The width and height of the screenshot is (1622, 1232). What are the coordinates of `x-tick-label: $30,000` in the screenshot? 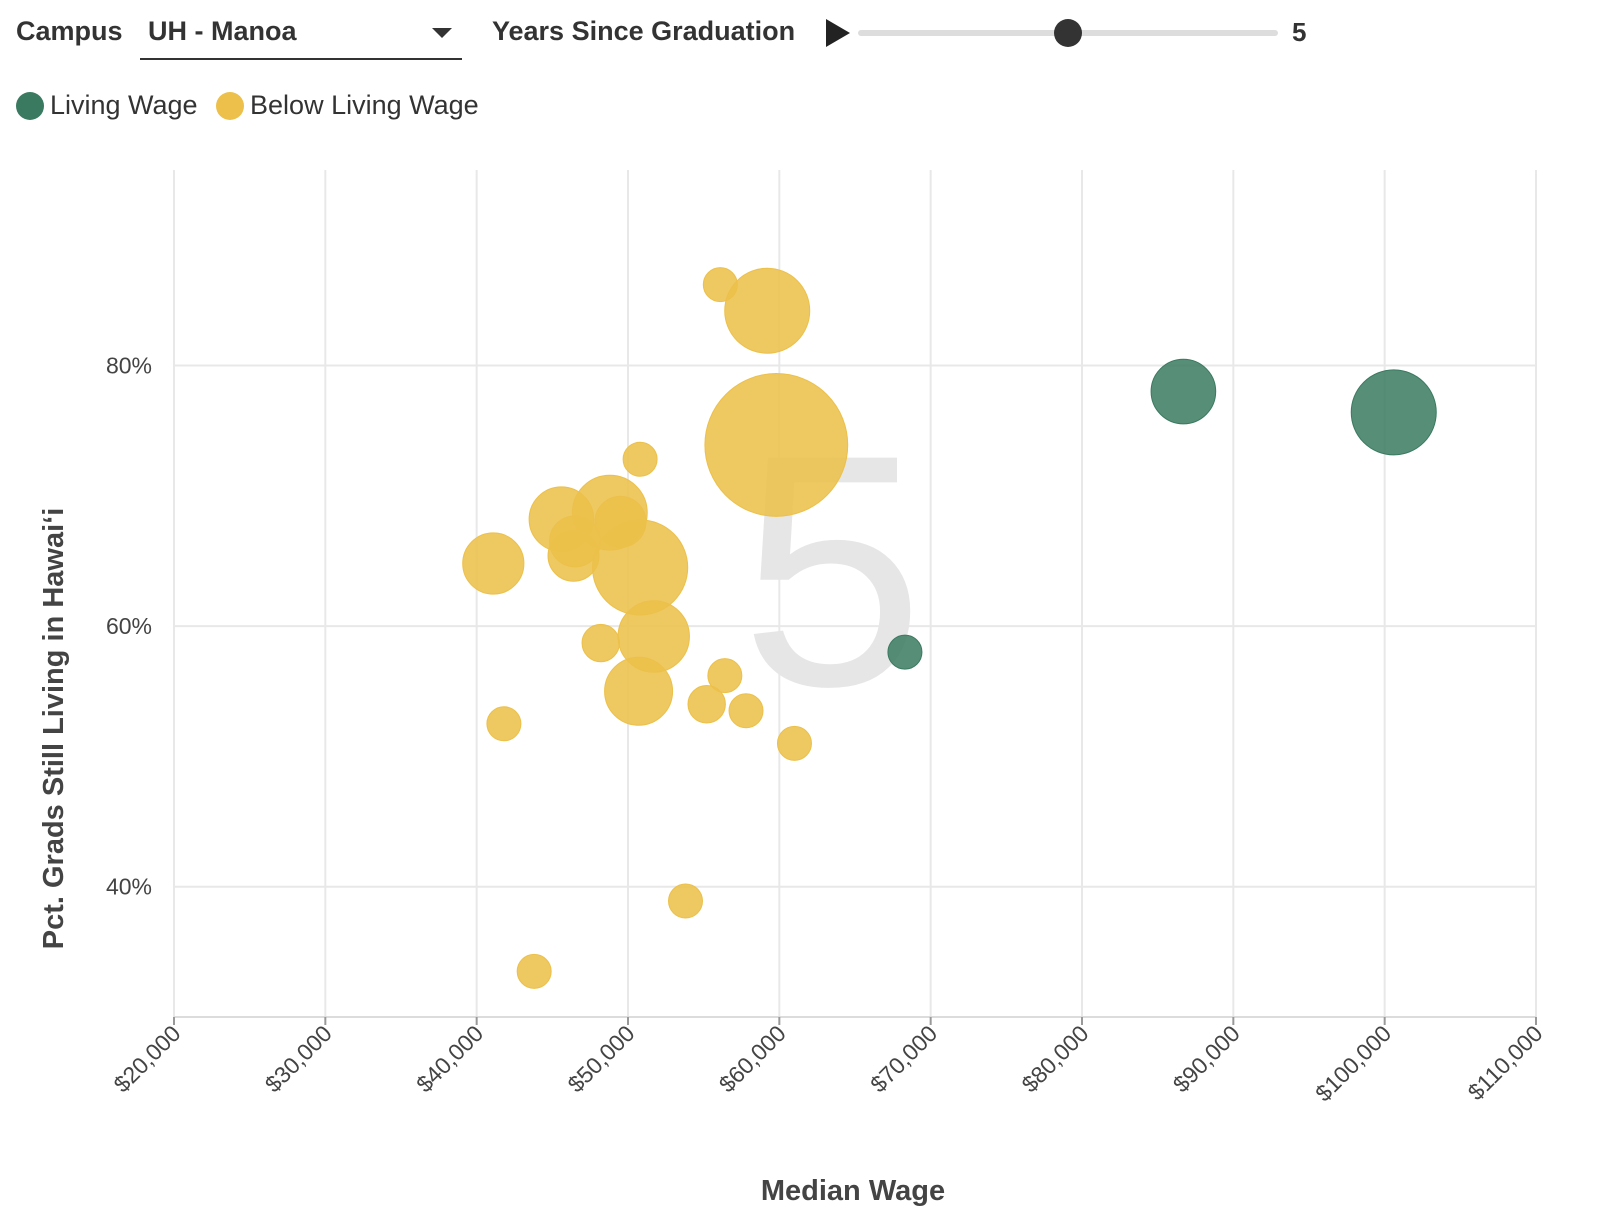 It's located at (298, 1058).